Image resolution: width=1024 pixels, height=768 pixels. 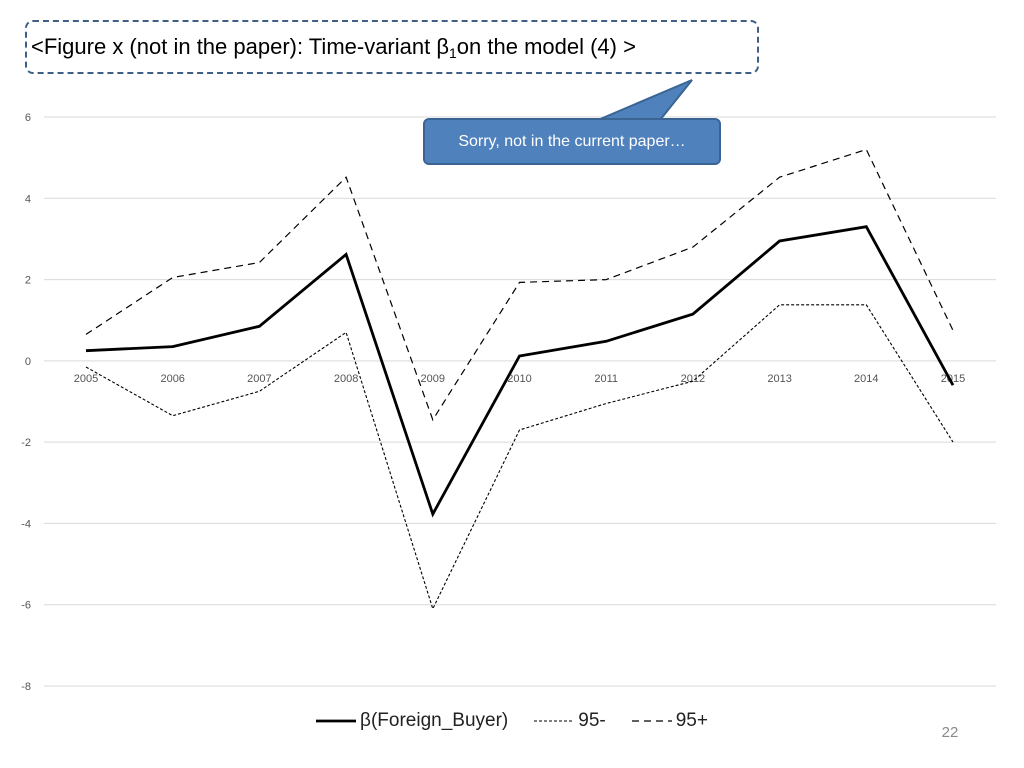 I want to click on y-tick-label: 2, so click(x=28, y=281).